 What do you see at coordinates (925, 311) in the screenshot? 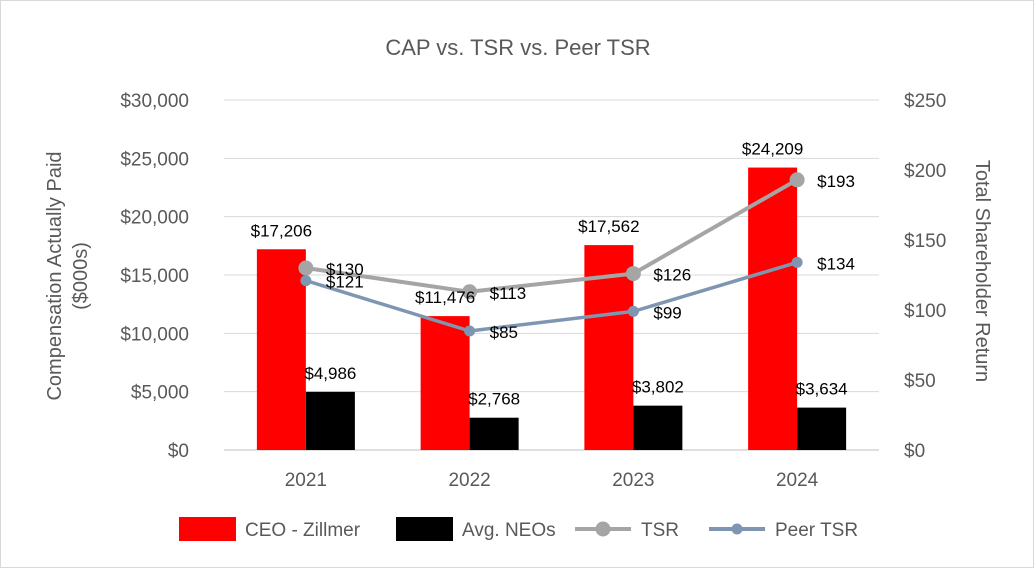
I see `y-right-tick-label: $100` at bounding box center [925, 311].